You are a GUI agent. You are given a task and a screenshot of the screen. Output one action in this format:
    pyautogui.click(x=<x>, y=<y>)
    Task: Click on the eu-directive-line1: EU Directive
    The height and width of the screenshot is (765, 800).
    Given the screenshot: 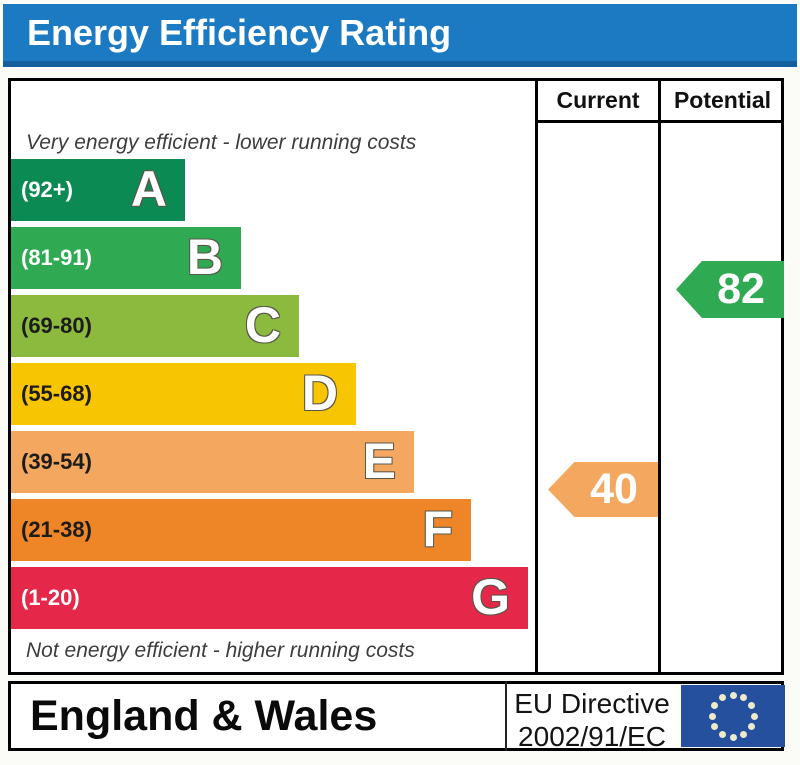 What is the action you would take?
    pyautogui.click(x=592, y=703)
    